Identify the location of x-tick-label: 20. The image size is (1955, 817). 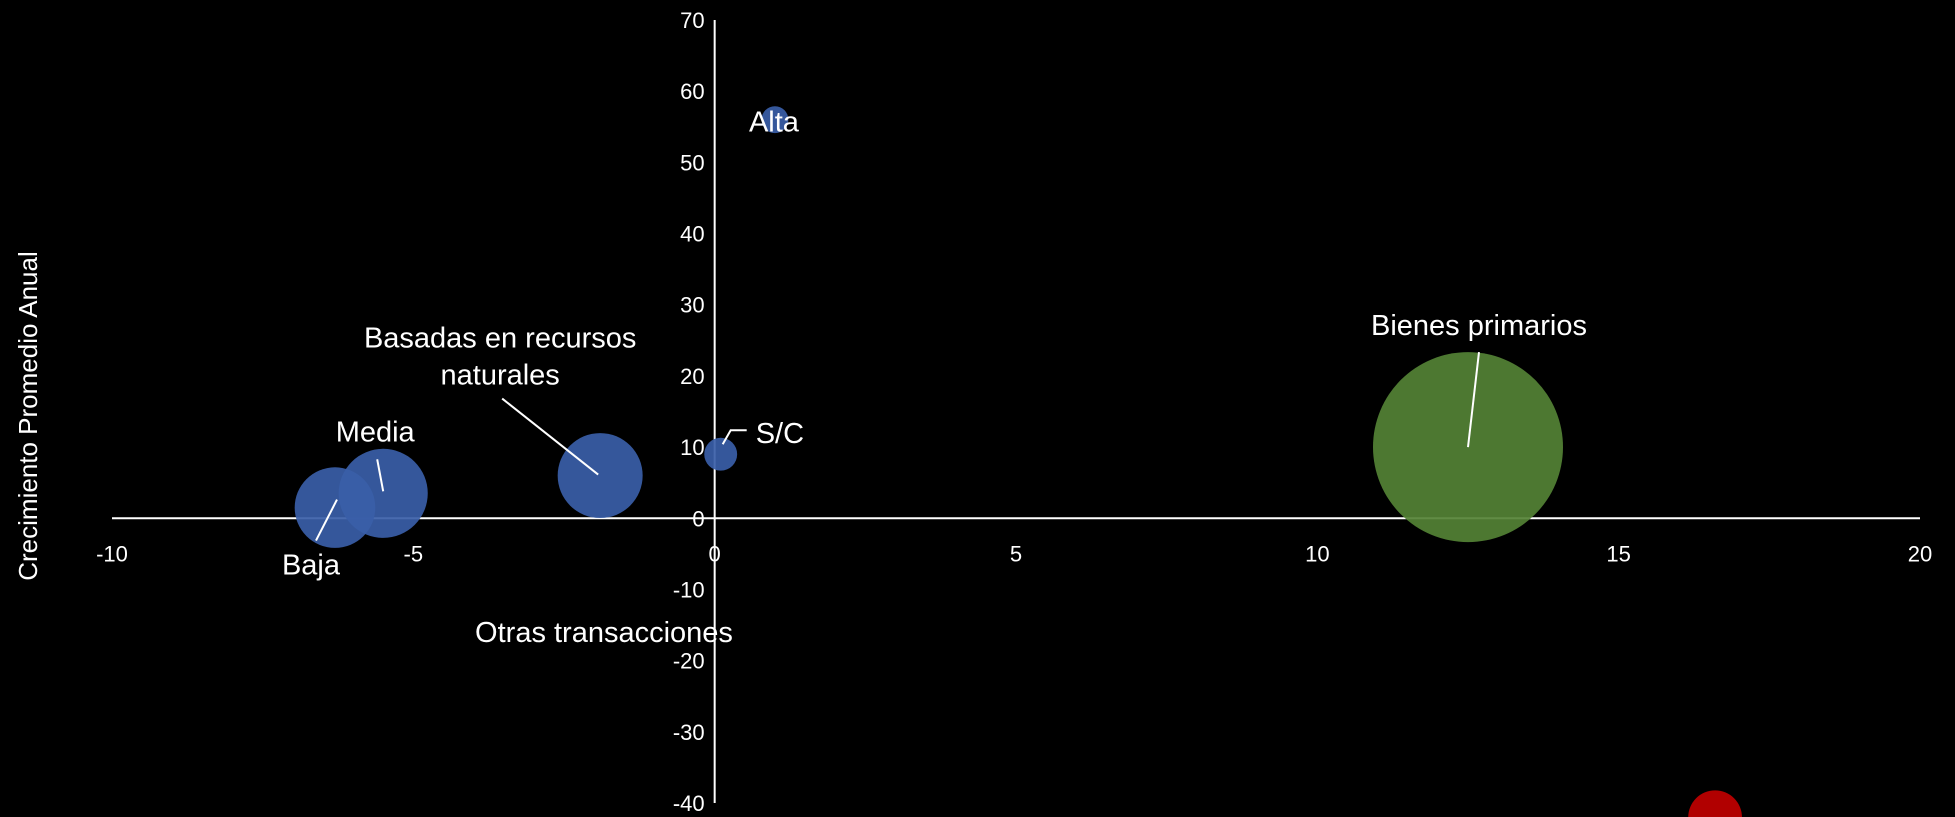
(1920, 553).